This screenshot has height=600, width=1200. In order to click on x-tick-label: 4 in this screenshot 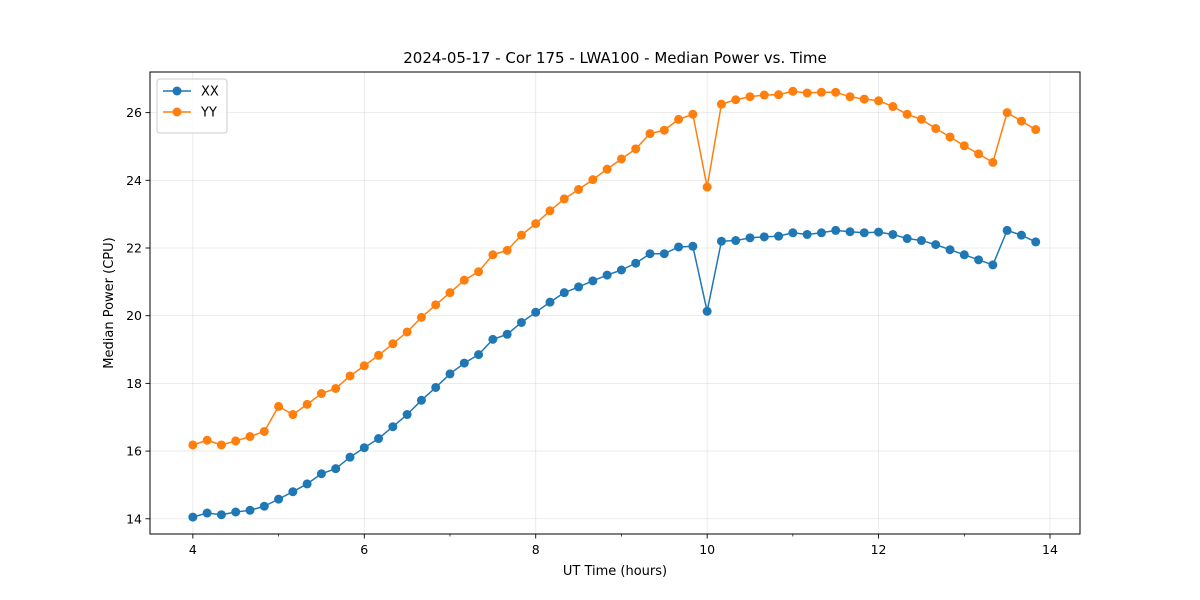, I will do `click(193, 549)`.